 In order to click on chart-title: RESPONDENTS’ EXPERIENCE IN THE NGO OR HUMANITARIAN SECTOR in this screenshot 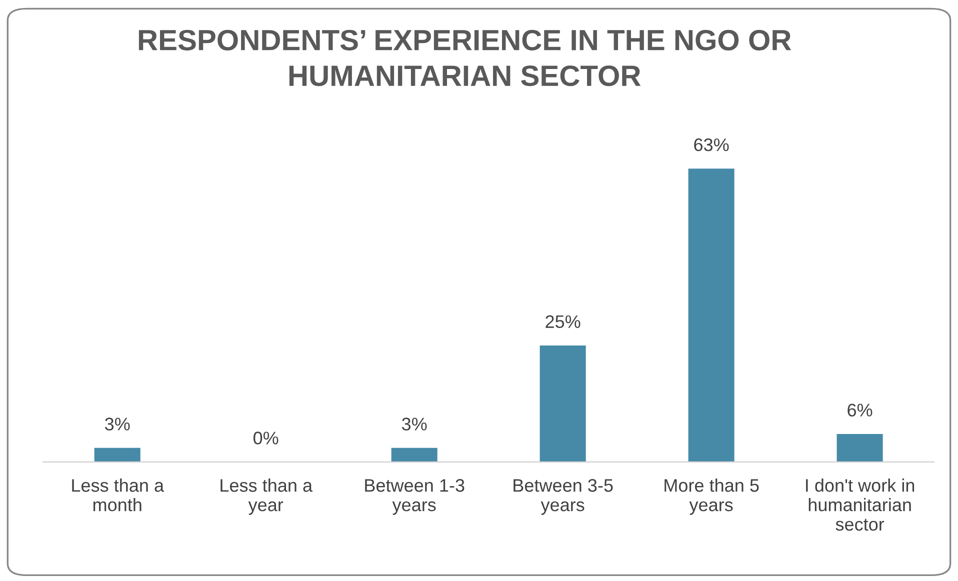, I will do `click(465, 58)`.